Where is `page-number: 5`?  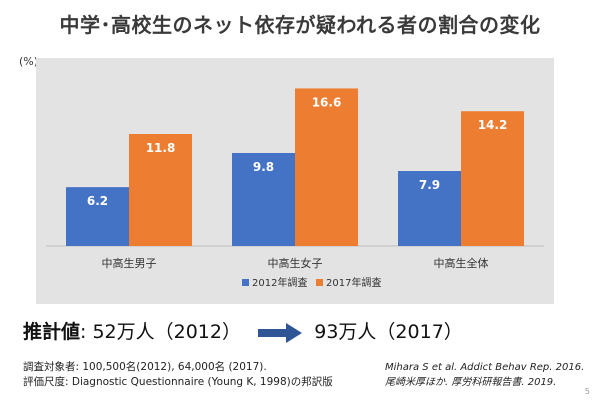
page-number: 5 is located at coordinates (587, 391).